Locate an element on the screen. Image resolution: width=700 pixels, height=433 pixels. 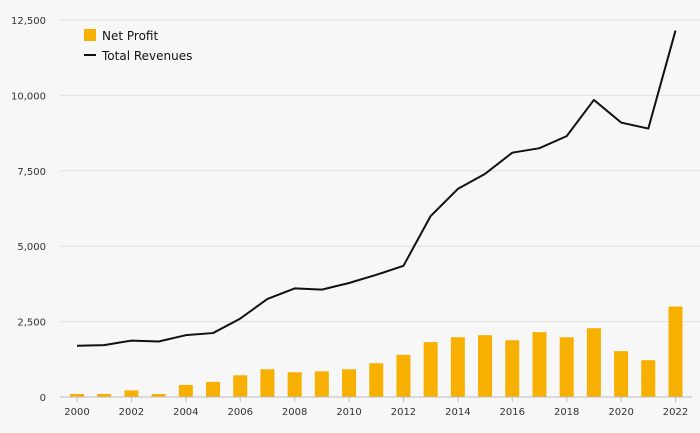
bar-net-profit-2000 is located at coordinates (77, 395).